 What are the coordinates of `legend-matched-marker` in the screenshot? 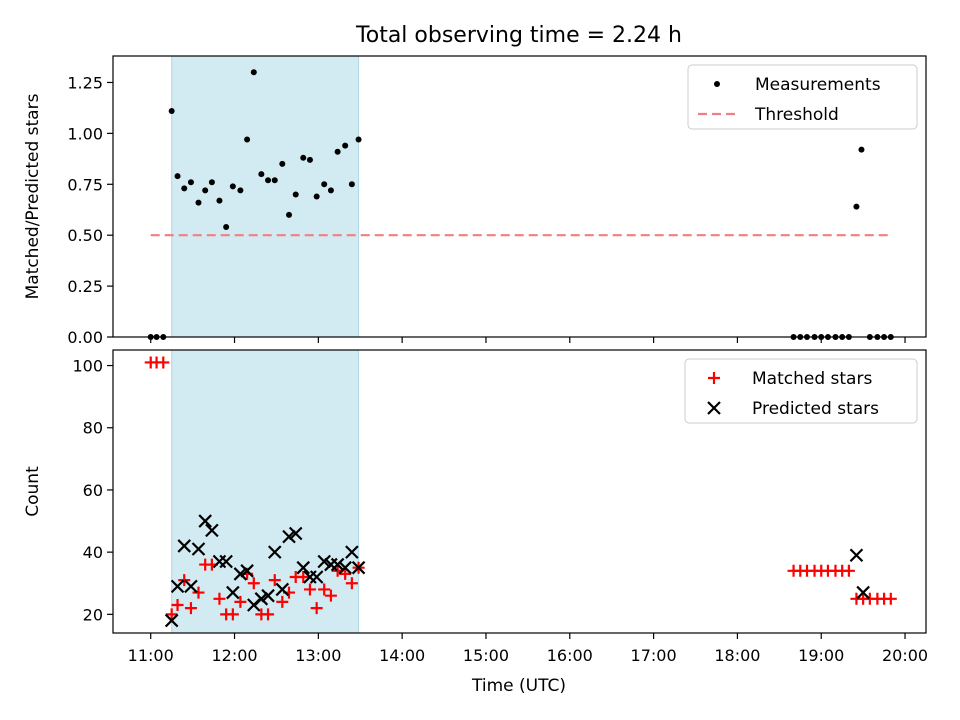 It's located at (714, 378).